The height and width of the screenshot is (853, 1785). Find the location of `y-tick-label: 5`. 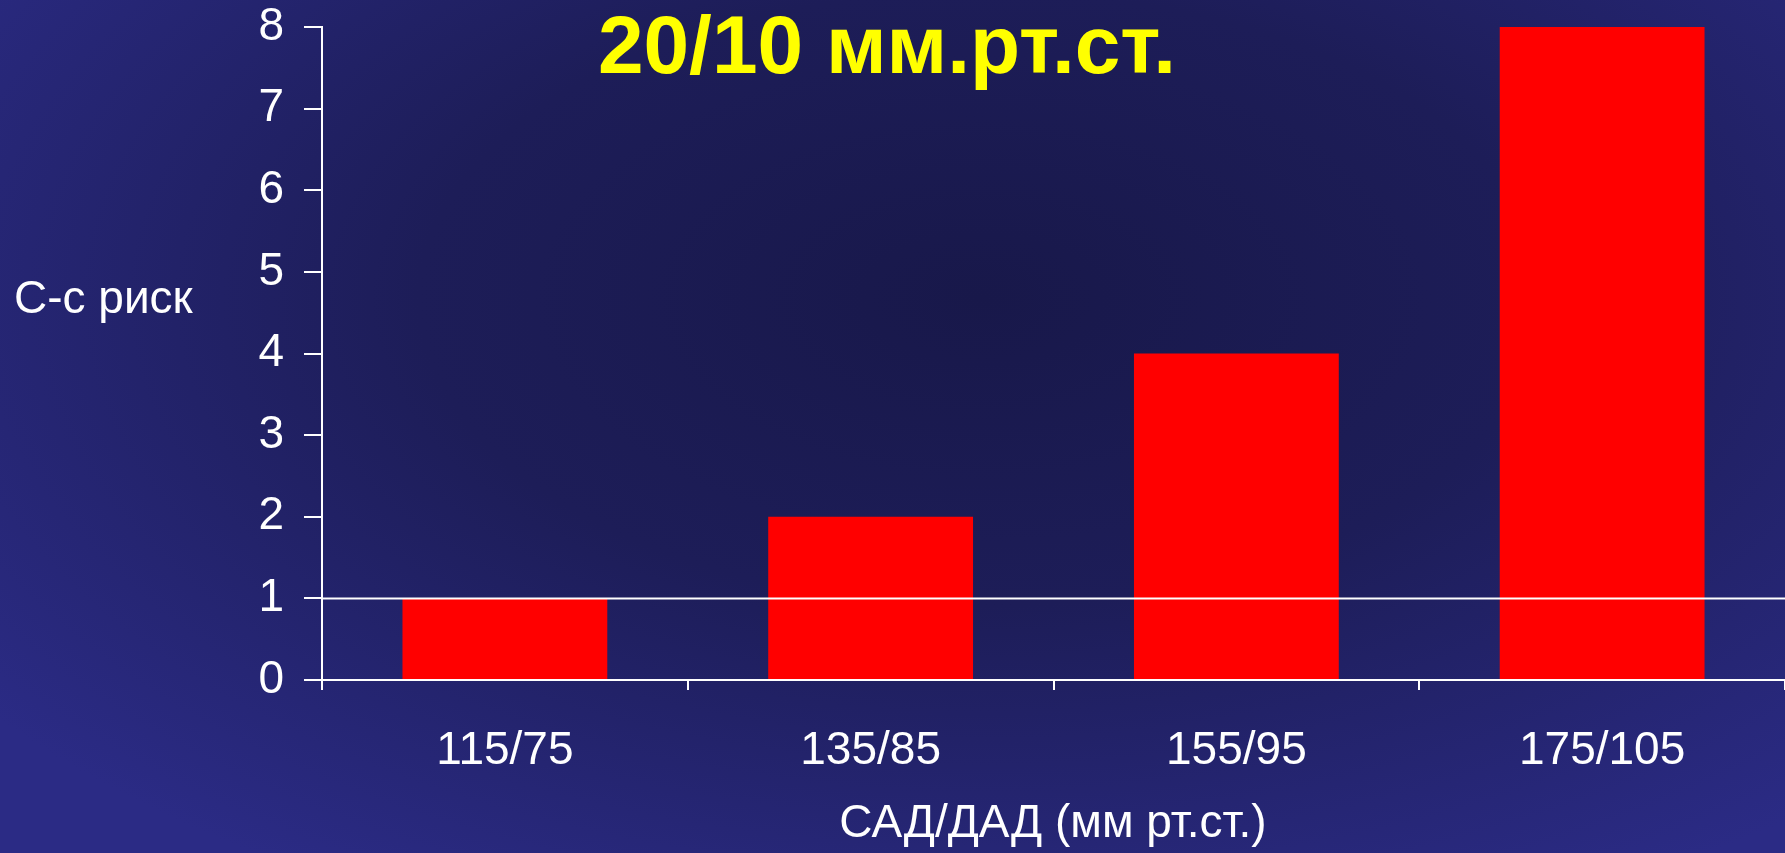

y-tick-label: 5 is located at coordinates (271, 268).